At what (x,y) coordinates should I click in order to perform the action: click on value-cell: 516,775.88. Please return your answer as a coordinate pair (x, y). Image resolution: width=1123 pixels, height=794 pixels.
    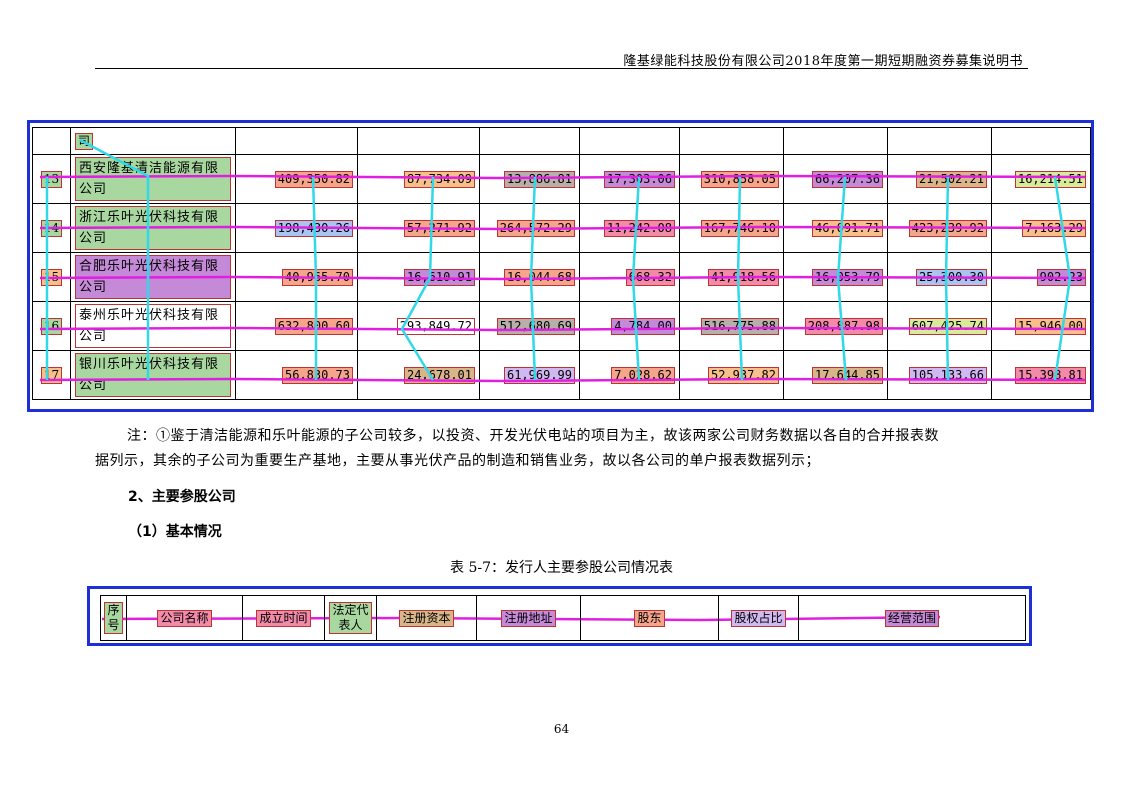
    Looking at the image, I should click on (739, 326).